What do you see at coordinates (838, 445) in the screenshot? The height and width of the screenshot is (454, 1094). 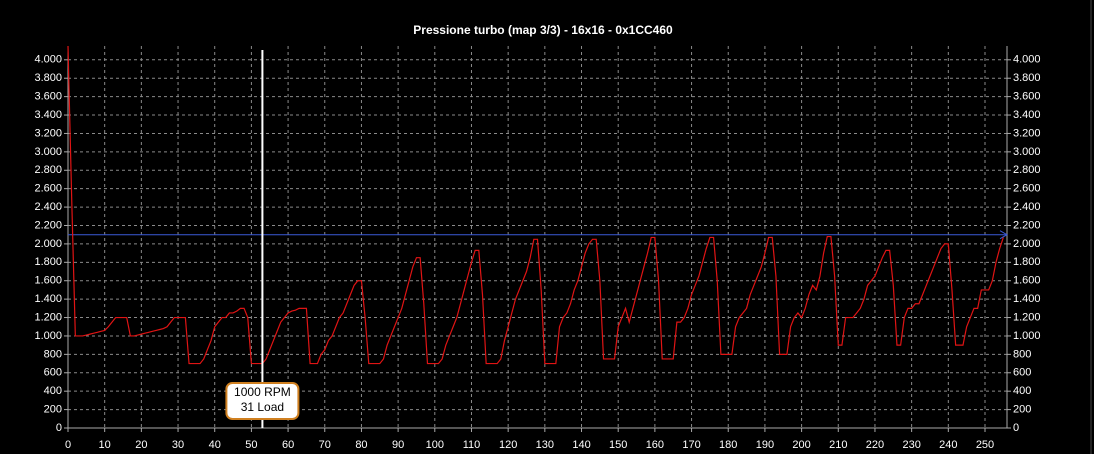 I see `x-tick-label: 210` at bounding box center [838, 445].